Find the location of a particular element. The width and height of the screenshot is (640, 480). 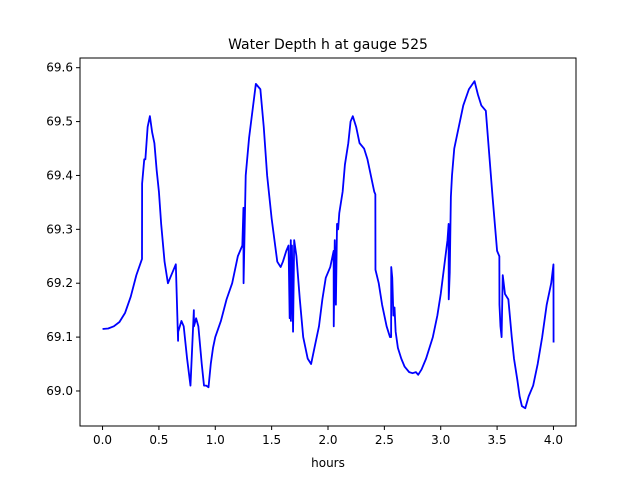

x-tick-label: 3.0 is located at coordinates (440, 440).